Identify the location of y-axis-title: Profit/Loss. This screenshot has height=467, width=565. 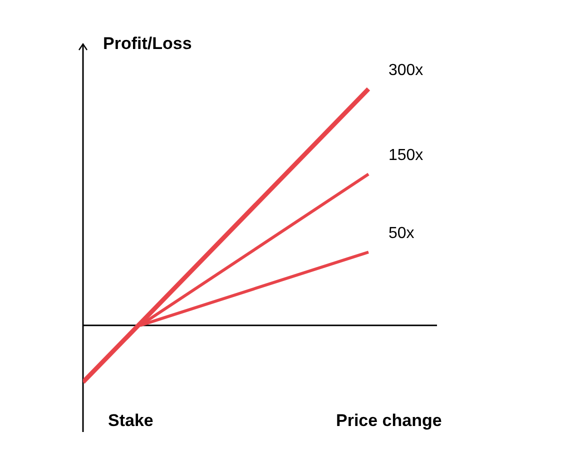
(147, 44).